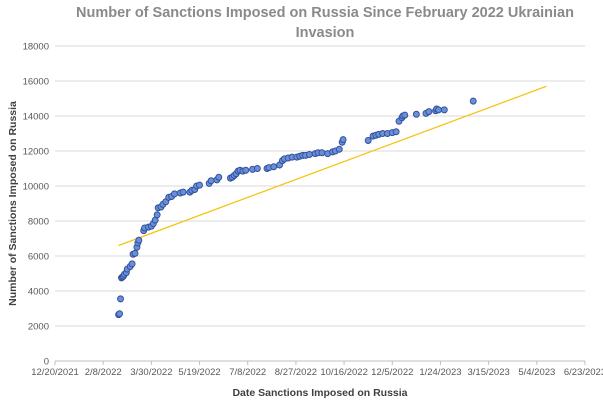 This screenshot has height=407, width=603. I want to click on y-tick-label: 0, so click(46, 362).